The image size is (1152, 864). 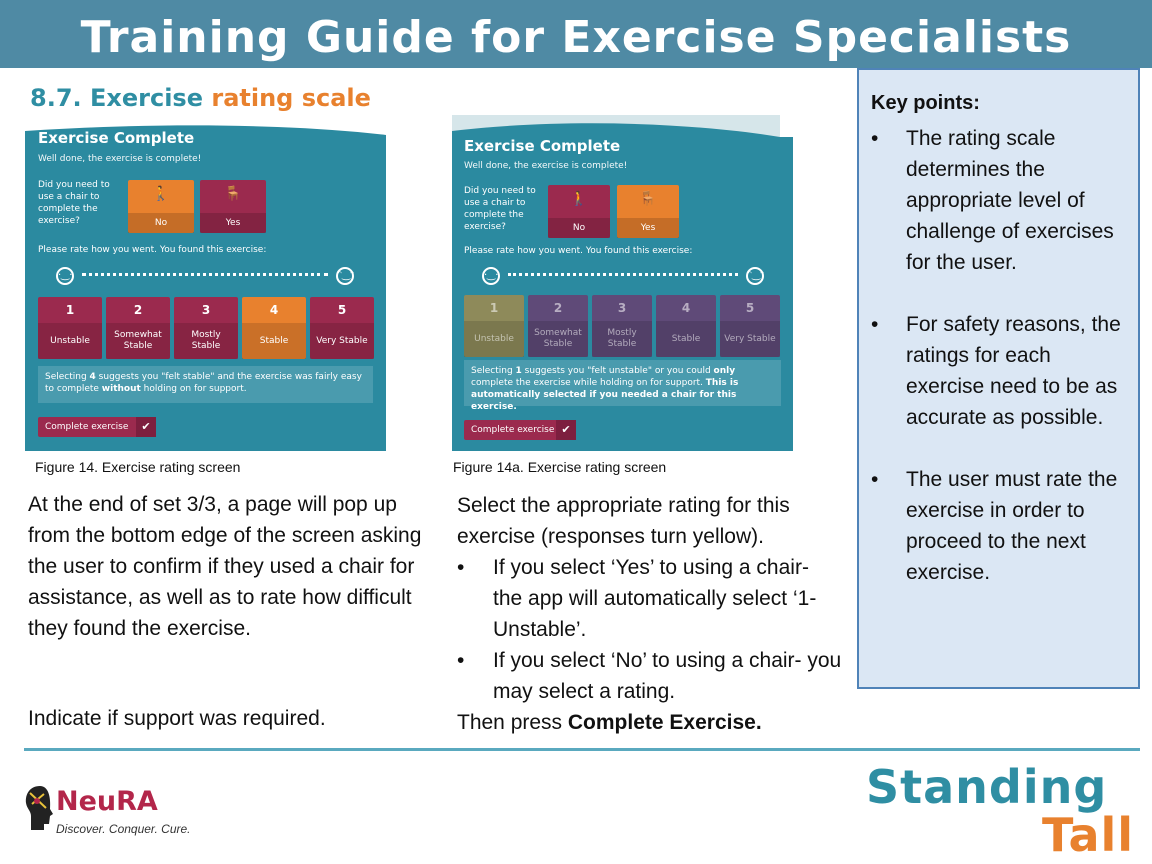 What do you see at coordinates (92, 377) in the screenshot?
I see `info-number: 4` at bounding box center [92, 377].